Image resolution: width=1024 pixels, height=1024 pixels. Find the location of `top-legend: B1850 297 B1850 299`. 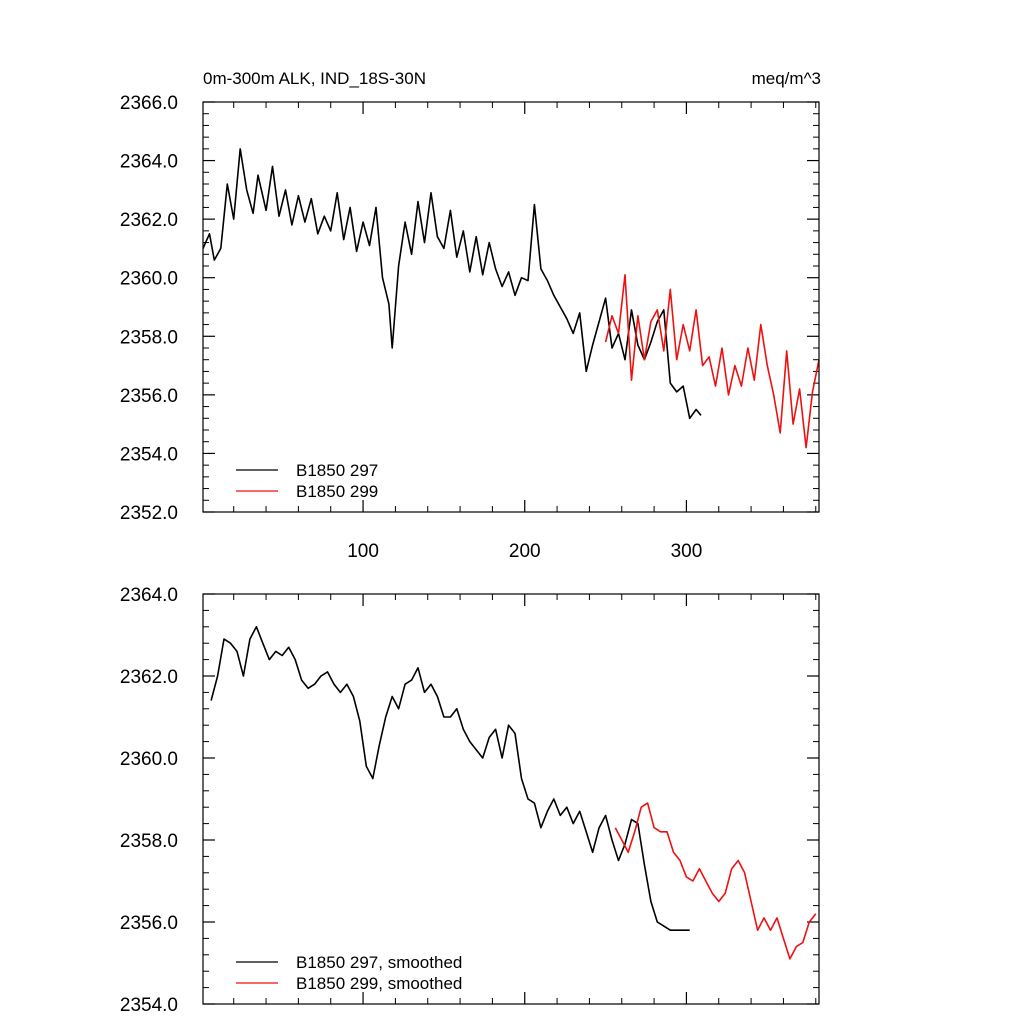

top-legend: B1850 297 B1850 299 is located at coordinates (307, 481).